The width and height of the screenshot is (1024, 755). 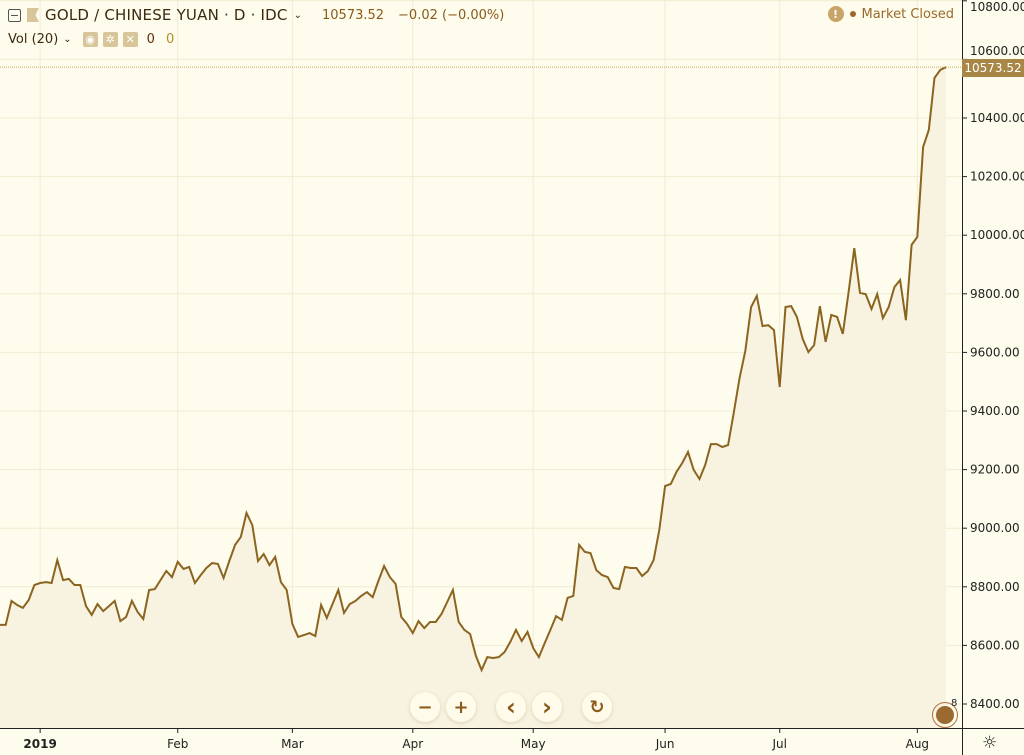 What do you see at coordinates (954, 703) in the screenshot?
I see `logo-badge: 8` at bounding box center [954, 703].